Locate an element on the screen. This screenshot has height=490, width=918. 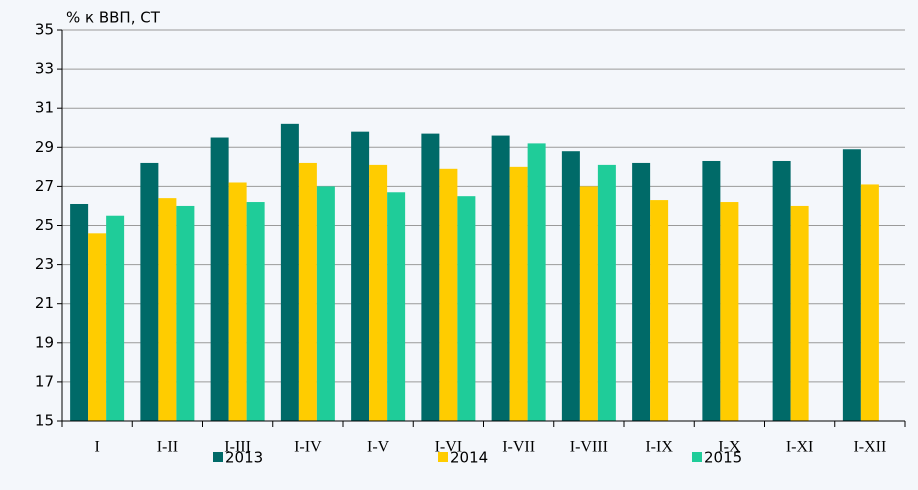
x-tick-label: I-VI is located at coordinates (449, 447).